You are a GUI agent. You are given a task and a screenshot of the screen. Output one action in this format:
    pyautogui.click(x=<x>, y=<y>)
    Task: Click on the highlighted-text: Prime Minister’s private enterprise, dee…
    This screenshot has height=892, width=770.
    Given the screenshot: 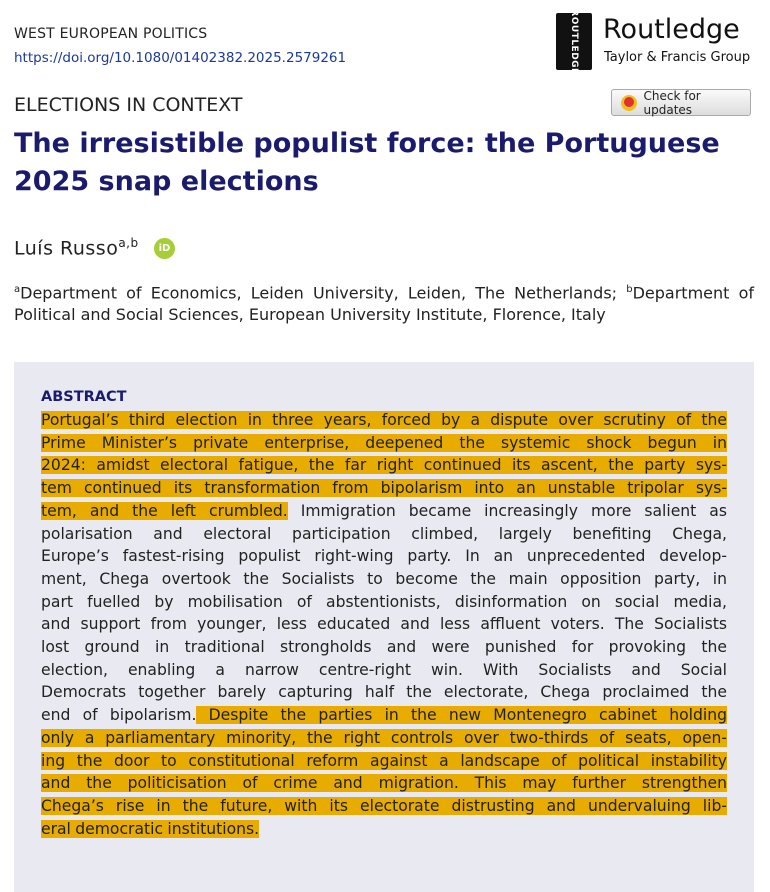 What is the action you would take?
    pyautogui.click(x=384, y=442)
    